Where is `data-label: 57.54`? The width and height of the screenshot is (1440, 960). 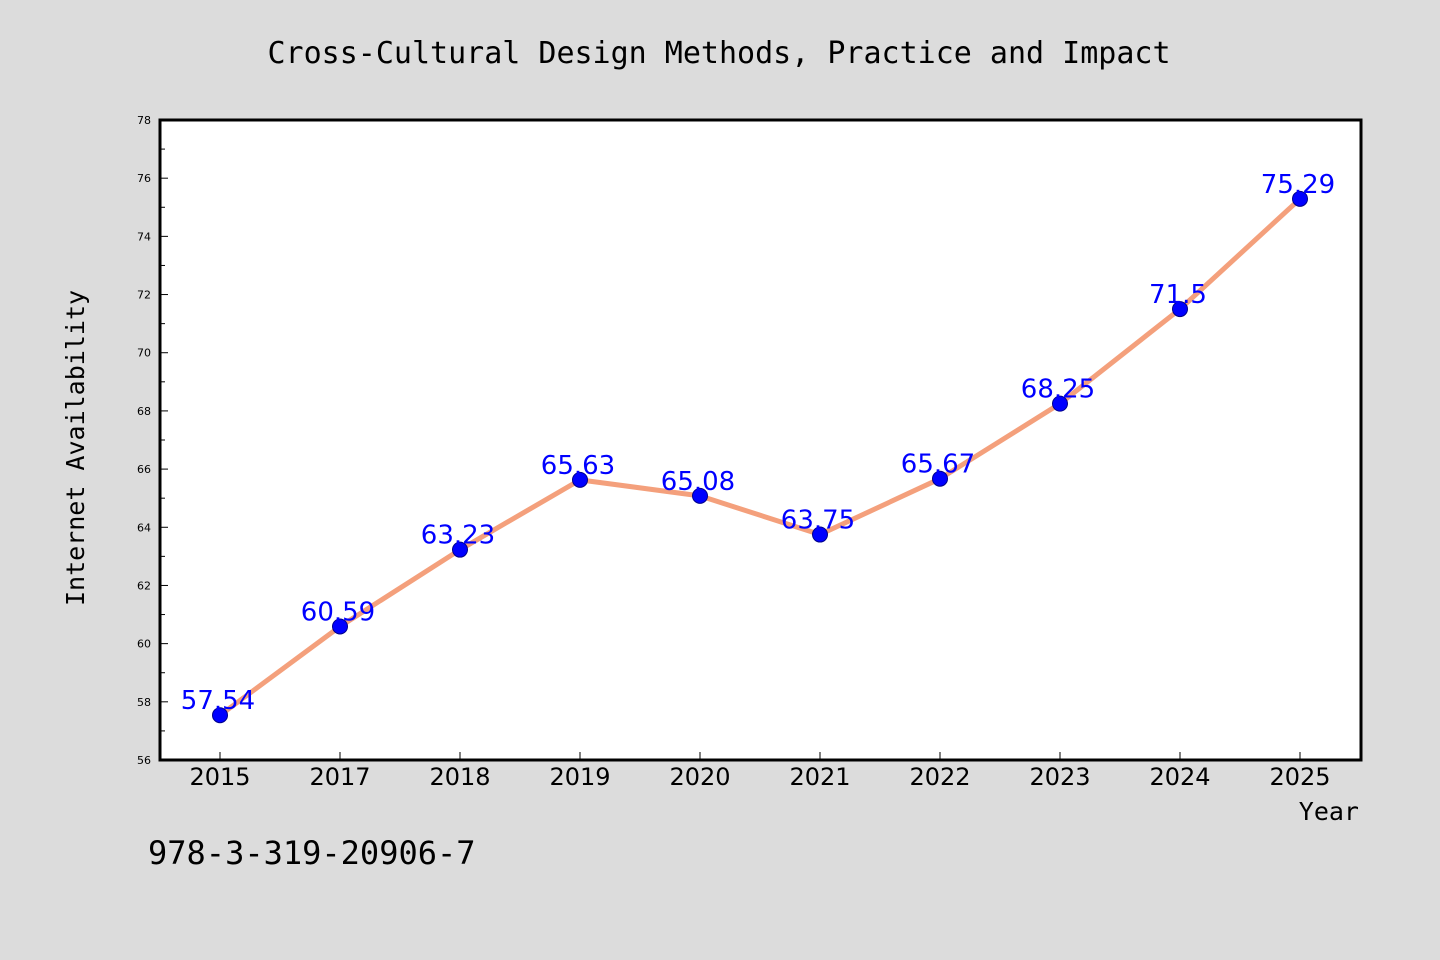
data-label: 57.54 is located at coordinates (218, 701).